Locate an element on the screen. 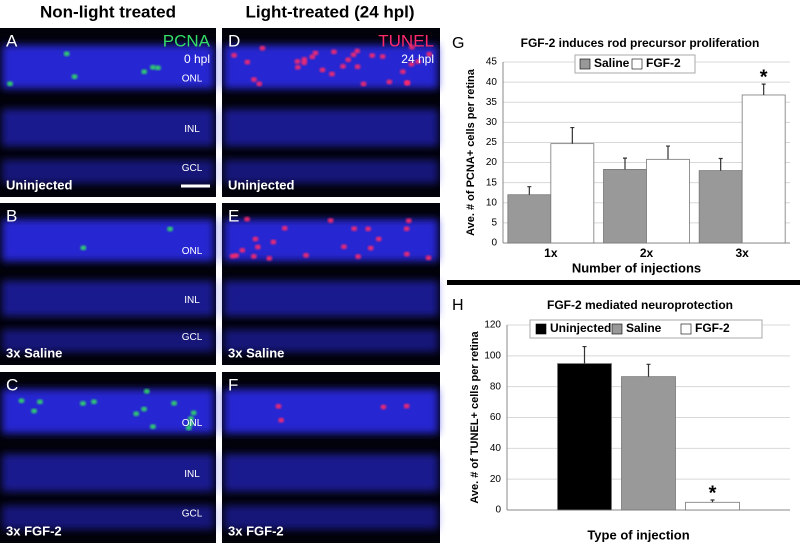  x-axis-label: Number of injections is located at coordinates (636, 267).